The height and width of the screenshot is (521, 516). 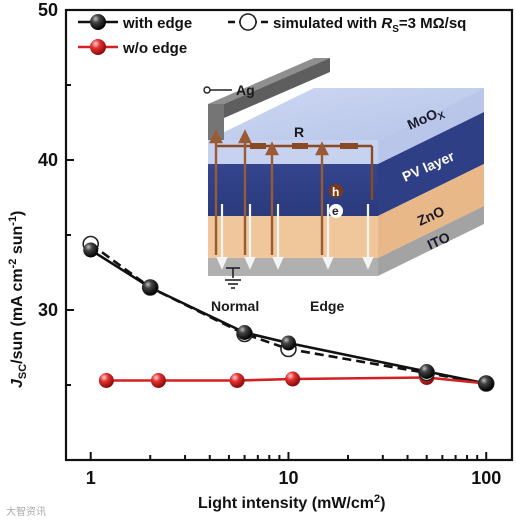 What do you see at coordinates (431, 241) in the screenshot?
I see `ito-side-face` at bounding box center [431, 241].